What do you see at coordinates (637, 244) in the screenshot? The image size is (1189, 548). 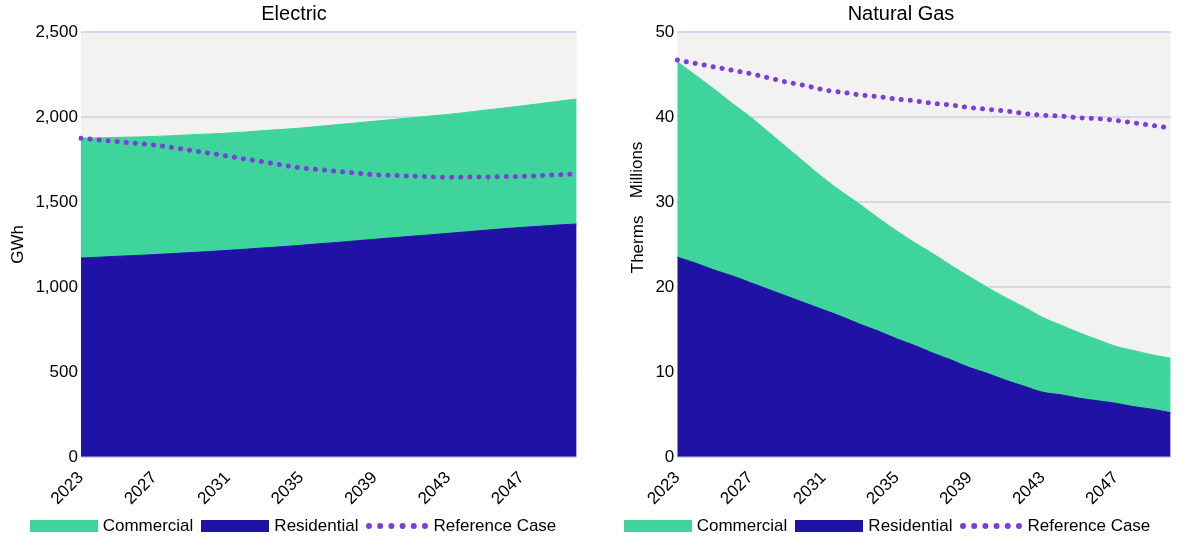 I see `y-axis-title: Therms` at bounding box center [637, 244].